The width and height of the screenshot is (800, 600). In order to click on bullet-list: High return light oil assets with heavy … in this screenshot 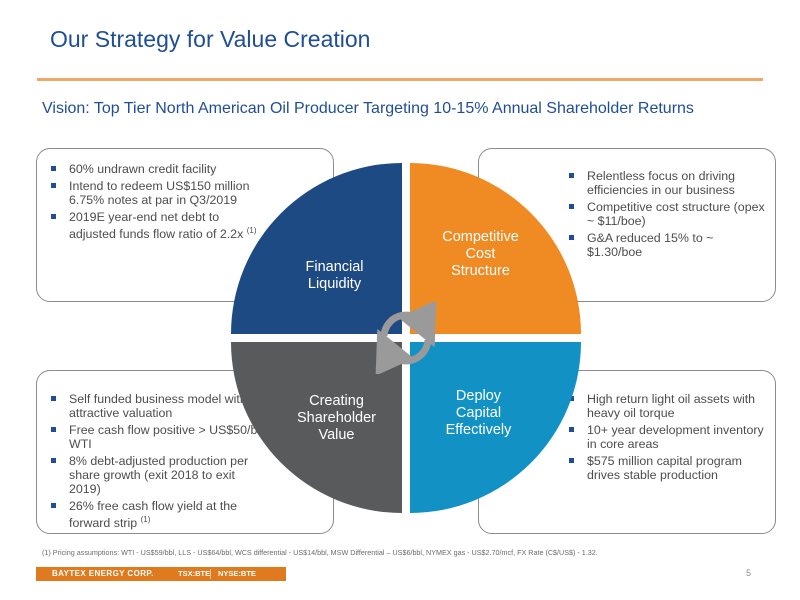, I will do `click(665, 438)`.